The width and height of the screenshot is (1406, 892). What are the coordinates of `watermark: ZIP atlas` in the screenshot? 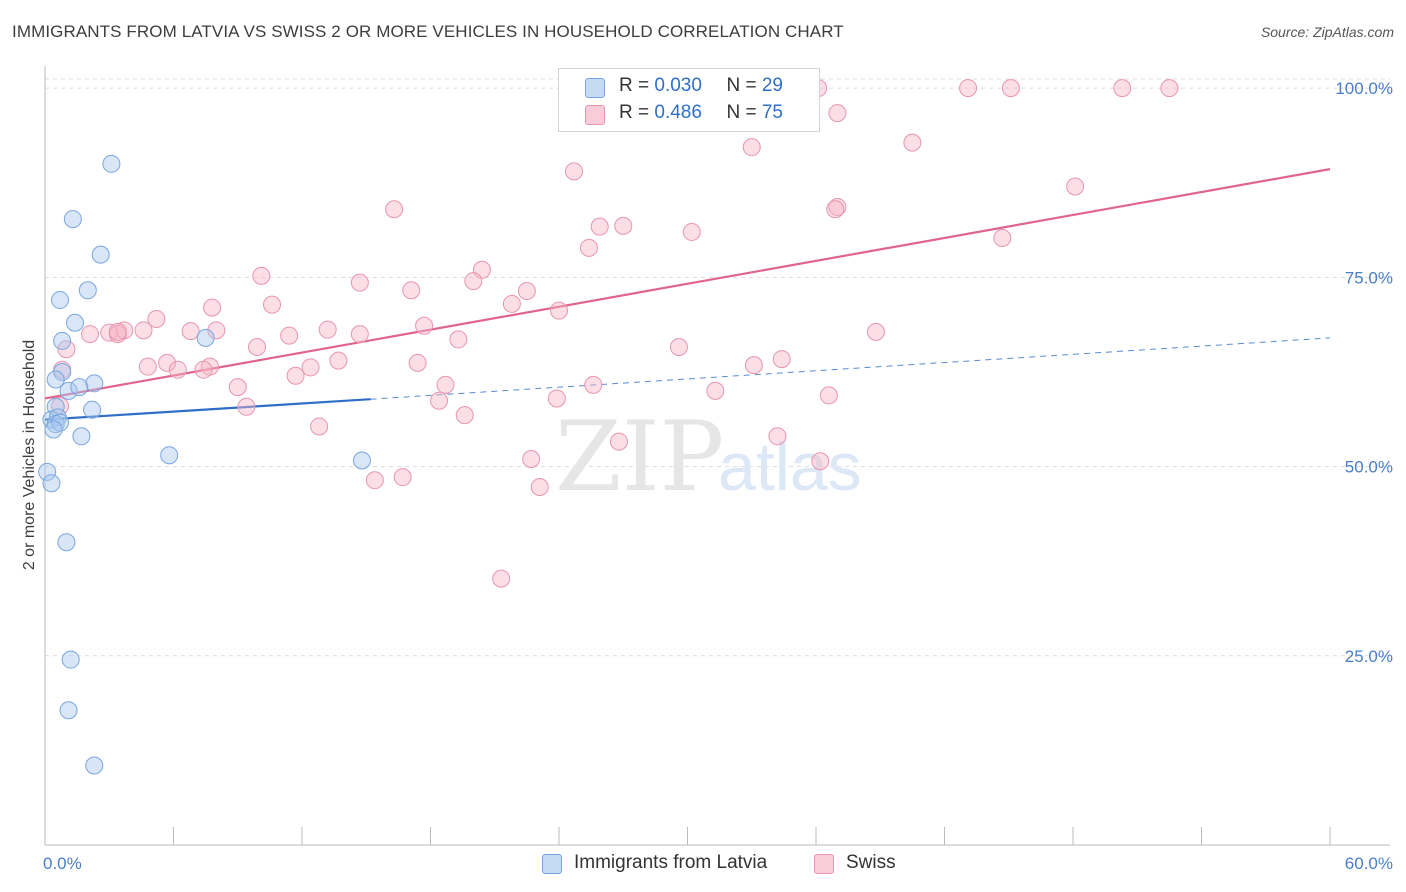 It's located at (708, 457).